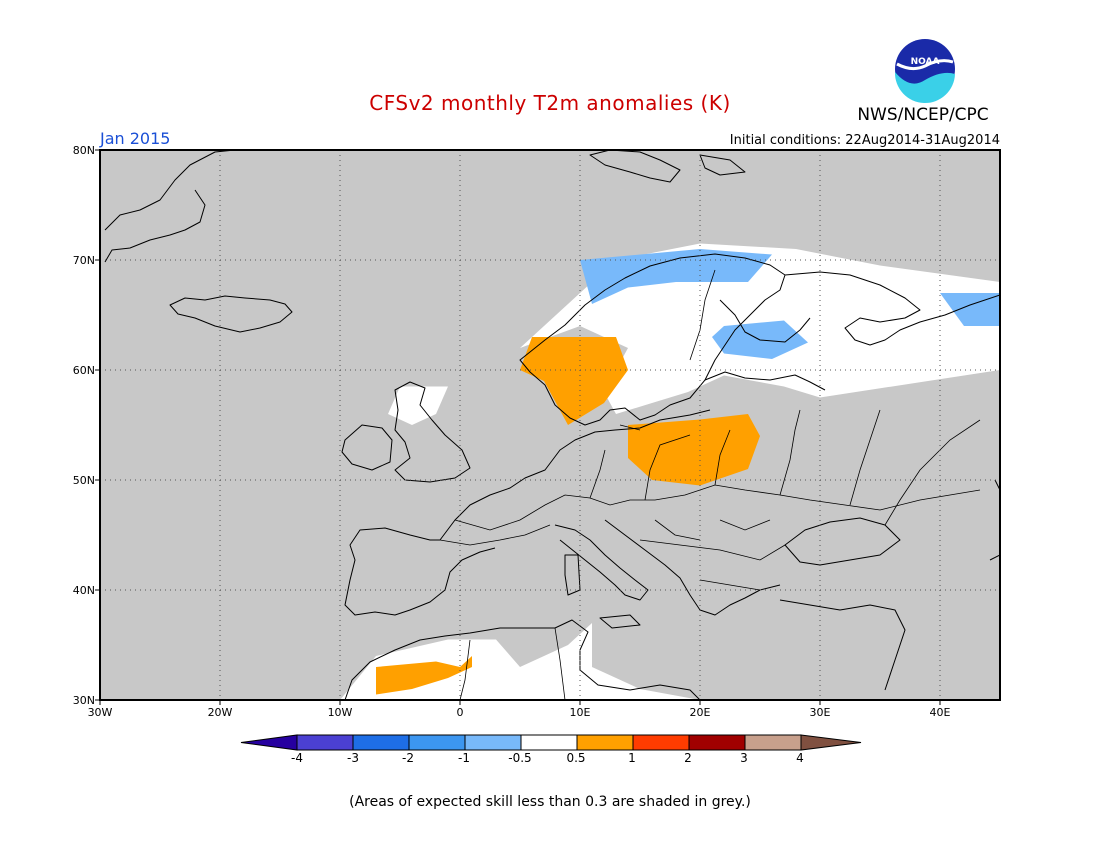 This screenshot has height=850, width=1100. I want to click on lat-label-80n: 80N, so click(84, 150).